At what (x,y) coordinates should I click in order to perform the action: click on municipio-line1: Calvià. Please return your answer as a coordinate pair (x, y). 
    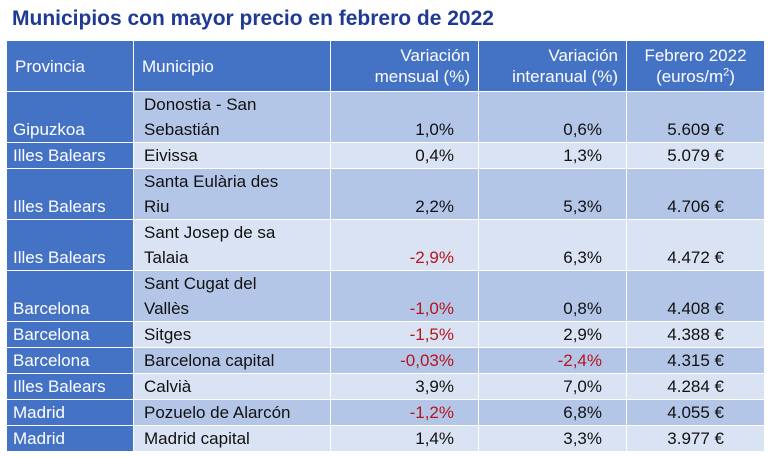
    Looking at the image, I should click on (168, 386).